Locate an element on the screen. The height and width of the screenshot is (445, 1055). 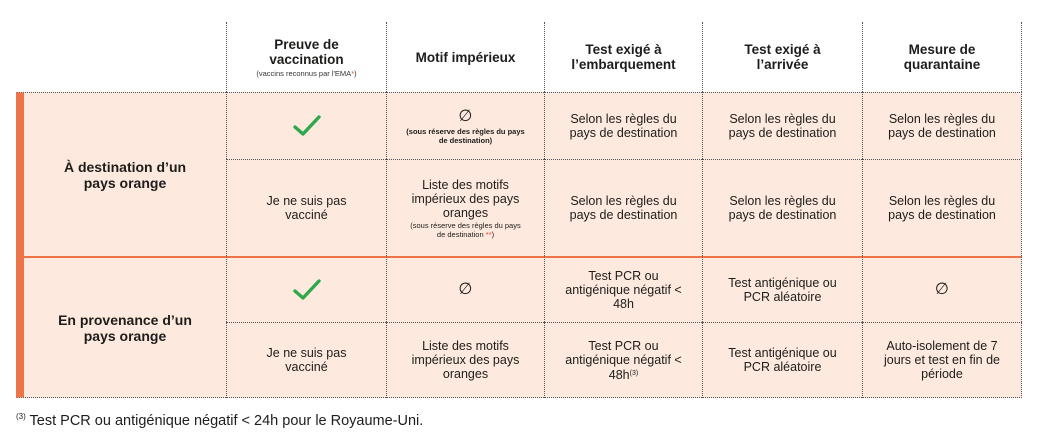
dest-not-vaccinated-arrival: Selon les règles du pays de destination is located at coordinates (782, 207).